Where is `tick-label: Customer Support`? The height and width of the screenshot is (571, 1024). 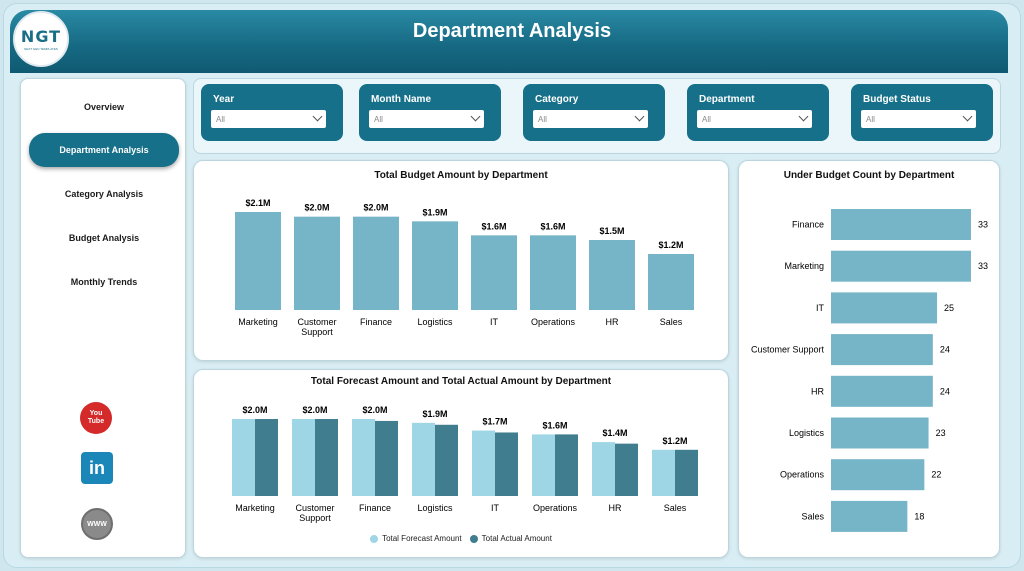 tick-label: Customer Support is located at coordinates (788, 350).